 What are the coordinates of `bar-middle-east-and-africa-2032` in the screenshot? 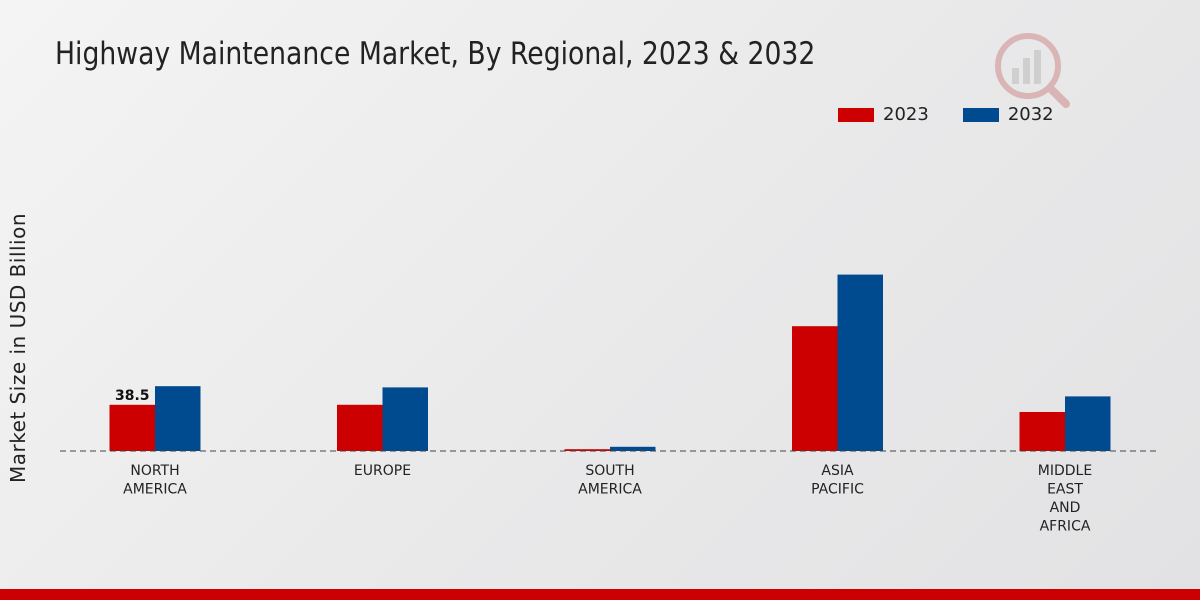 It's located at (1088, 423).